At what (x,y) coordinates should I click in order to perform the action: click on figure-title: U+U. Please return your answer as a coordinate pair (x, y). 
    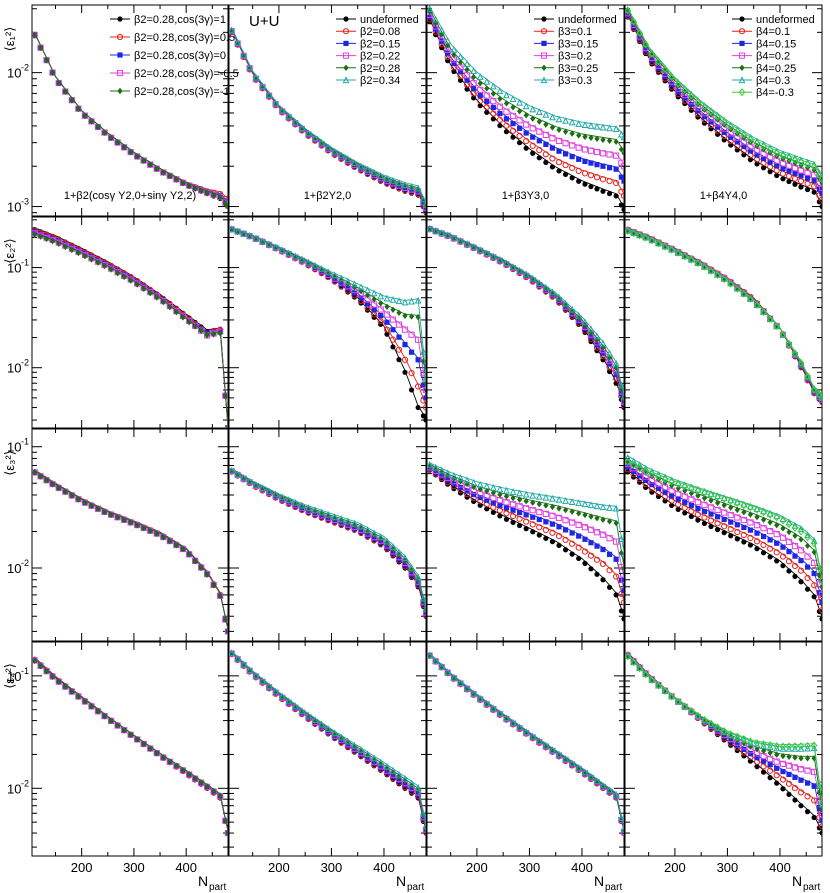
    Looking at the image, I should click on (264, 21).